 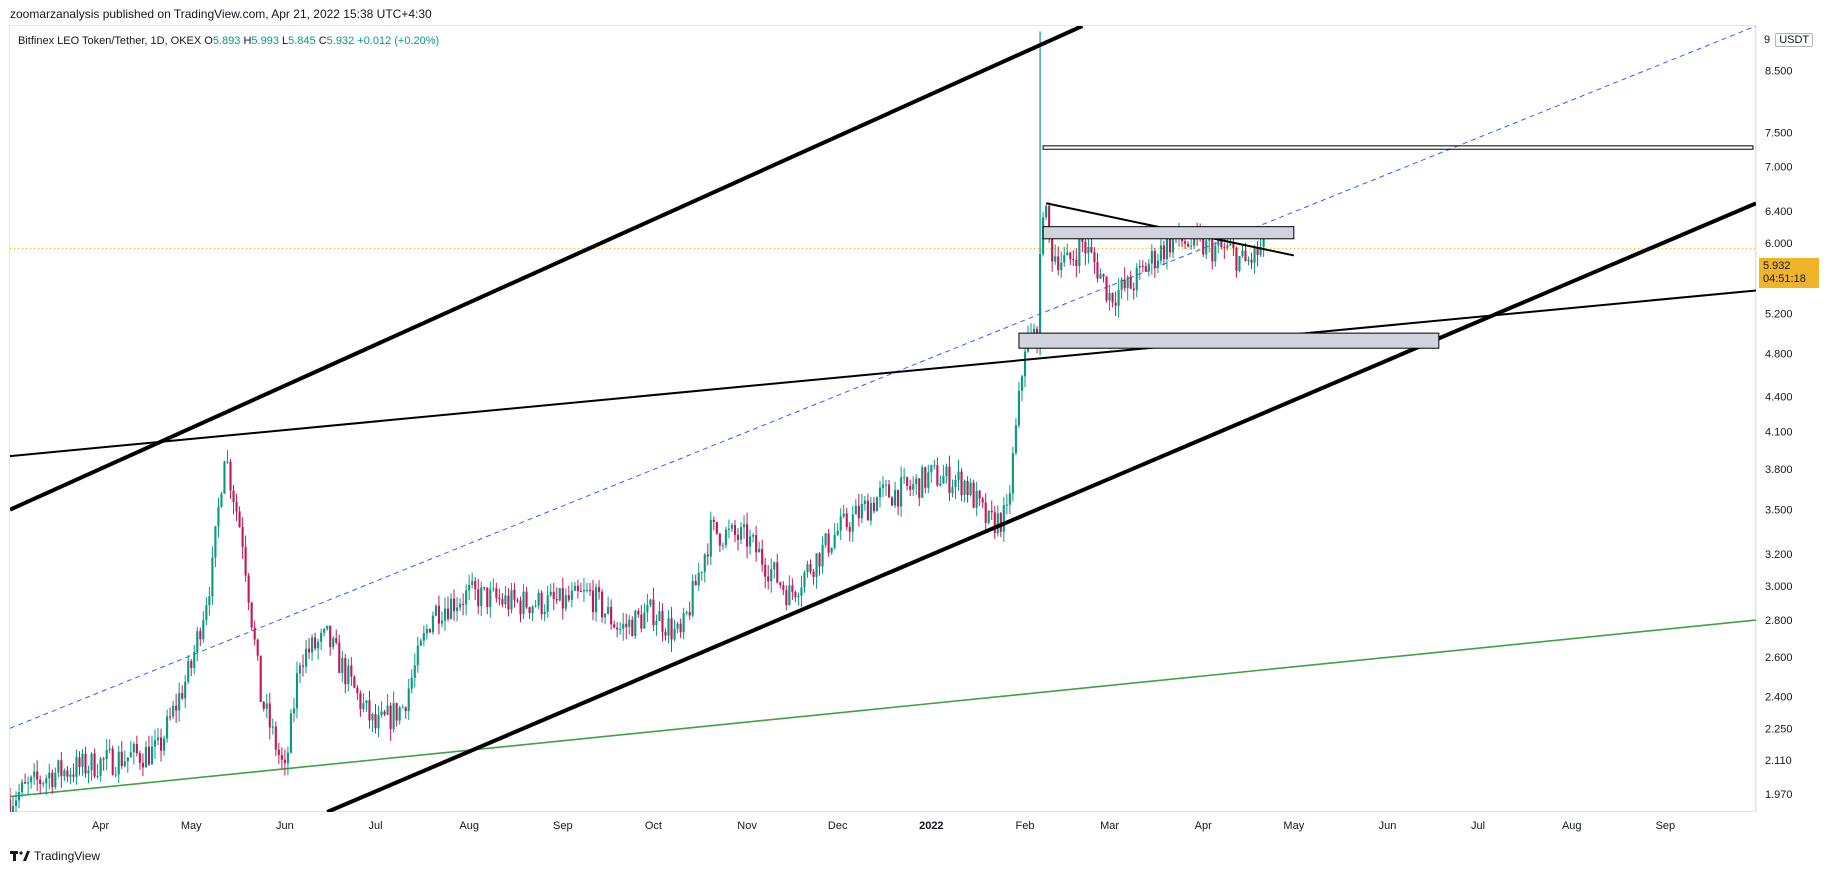 I want to click on currency-unit: USDT, so click(x=1794, y=40).